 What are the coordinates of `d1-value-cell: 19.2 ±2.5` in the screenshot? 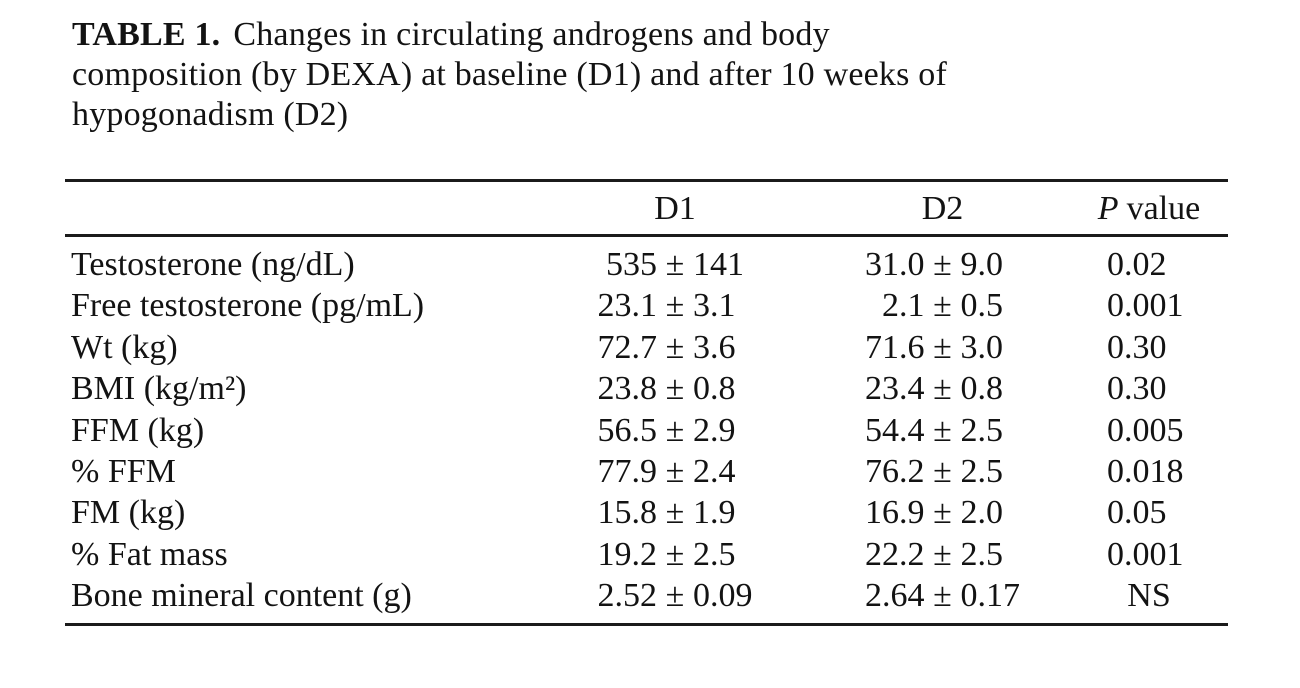 It's located at (675, 554).